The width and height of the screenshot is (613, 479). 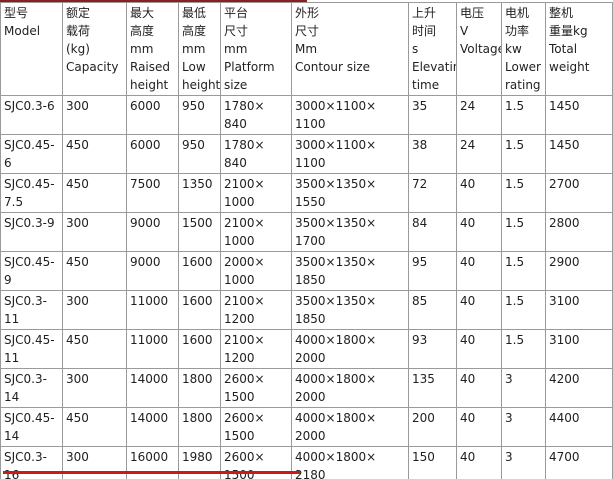 I want to click on cell-voltage: 24, so click(x=479, y=115).